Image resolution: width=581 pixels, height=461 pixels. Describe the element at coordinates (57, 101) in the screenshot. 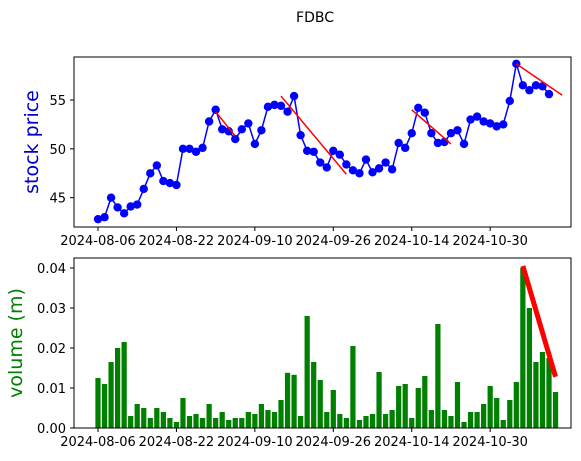

I see `price-y-tick-label: 55` at that location.